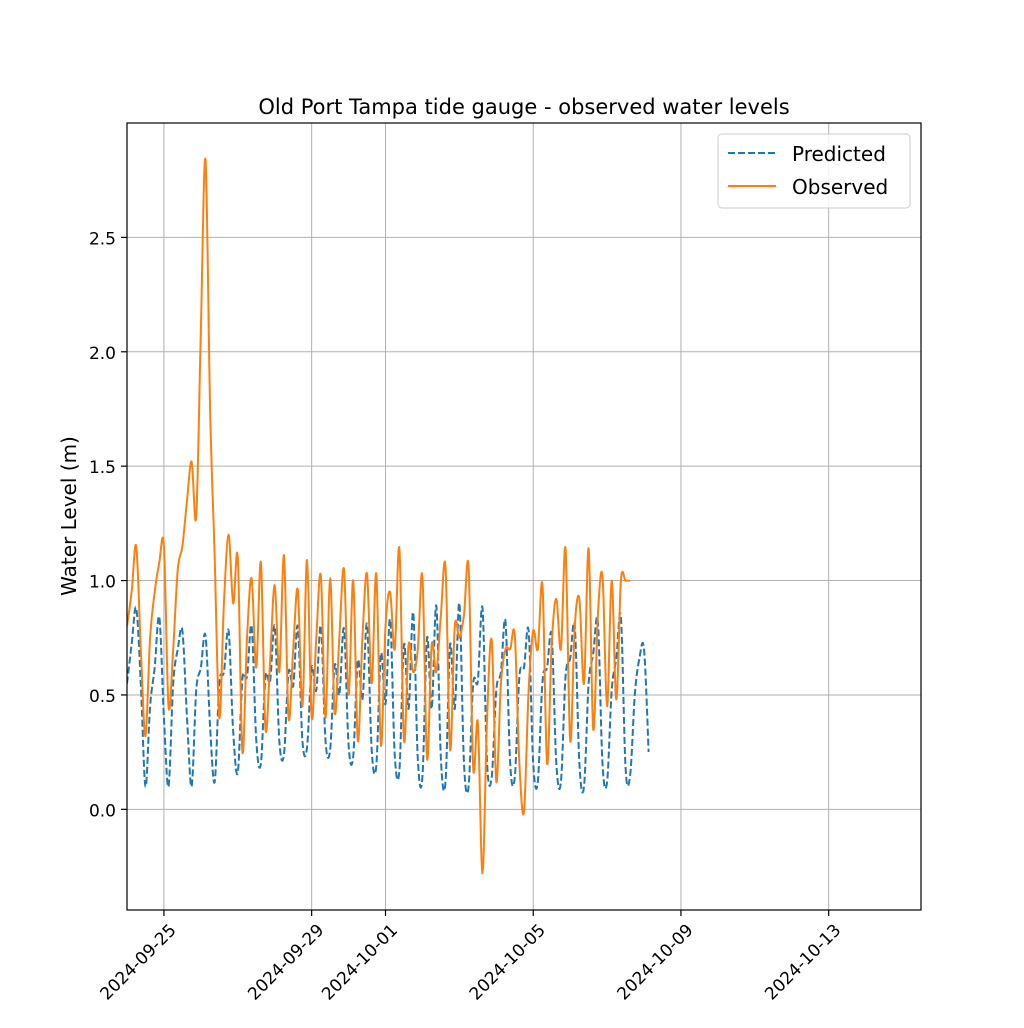 The image size is (1024, 1028). Describe the element at coordinates (69, 516) in the screenshot. I see `y-axis-label: Water Level (m)` at that location.